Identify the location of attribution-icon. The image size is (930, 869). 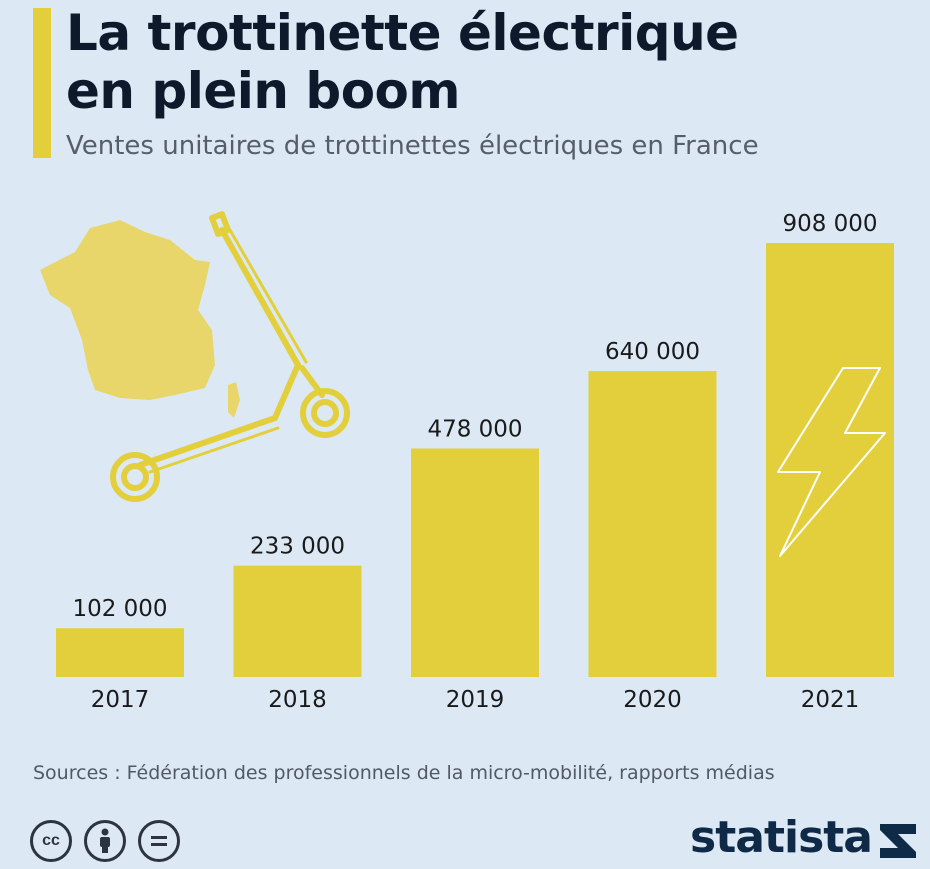
(105, 841).